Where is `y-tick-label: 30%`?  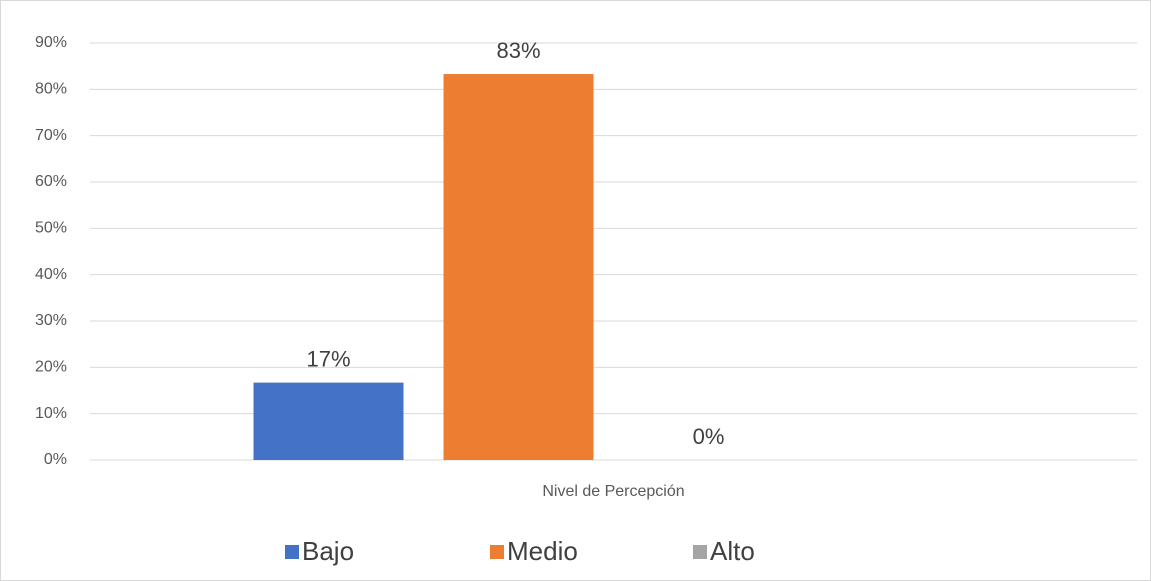
y-tick-label: 30% is located at coordinates (51, 320).